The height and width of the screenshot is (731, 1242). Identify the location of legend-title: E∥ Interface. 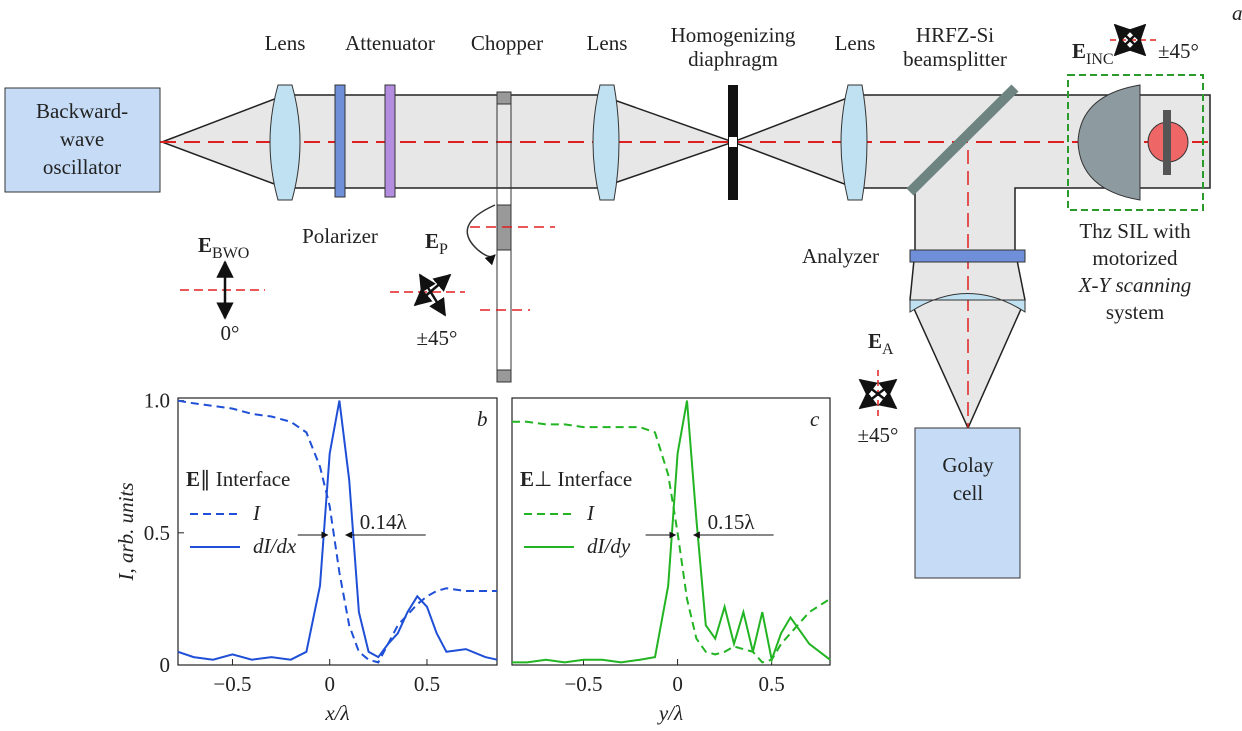
(238, 479).